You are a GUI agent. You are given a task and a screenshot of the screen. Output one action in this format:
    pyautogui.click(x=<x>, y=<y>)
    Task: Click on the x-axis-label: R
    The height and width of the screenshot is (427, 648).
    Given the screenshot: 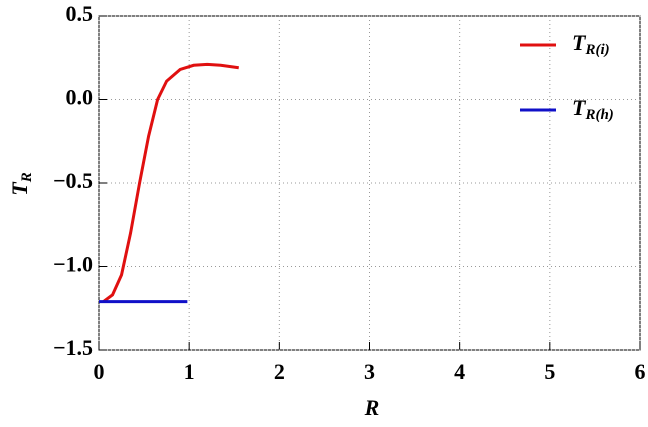 What is the action you would take?
    pyautogui.click(x=372, y=407)
    